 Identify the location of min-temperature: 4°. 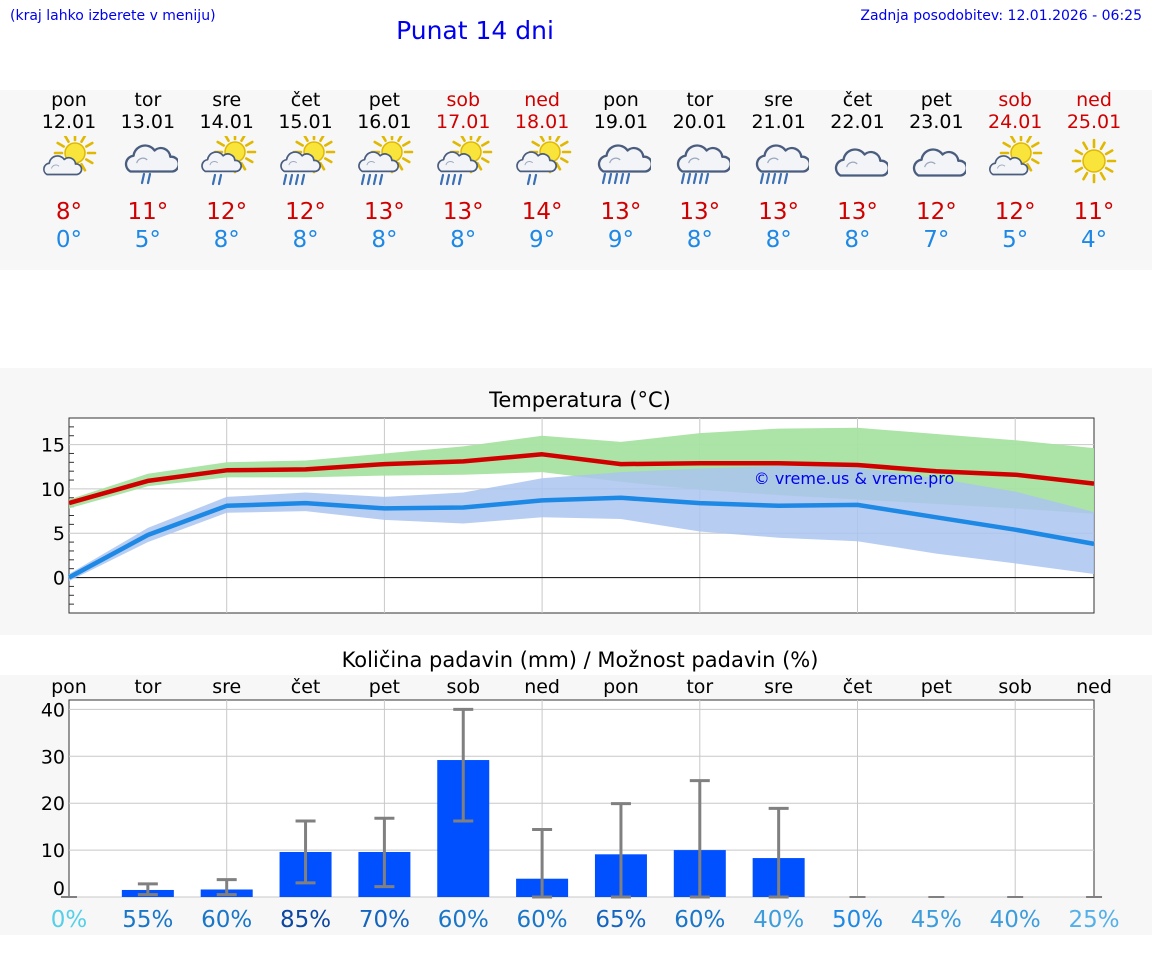
(1094, 240).